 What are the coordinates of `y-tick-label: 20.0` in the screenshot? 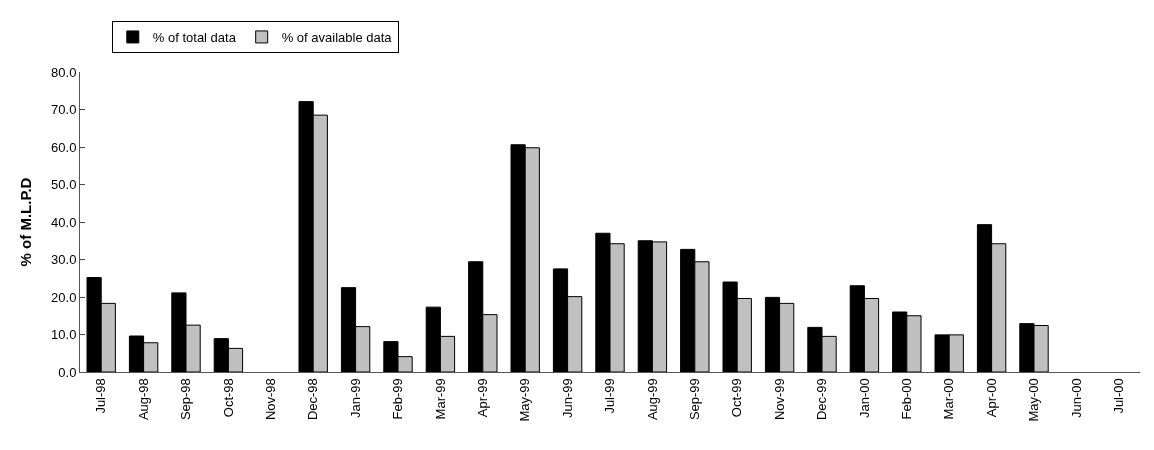 It's located at (64, 297).